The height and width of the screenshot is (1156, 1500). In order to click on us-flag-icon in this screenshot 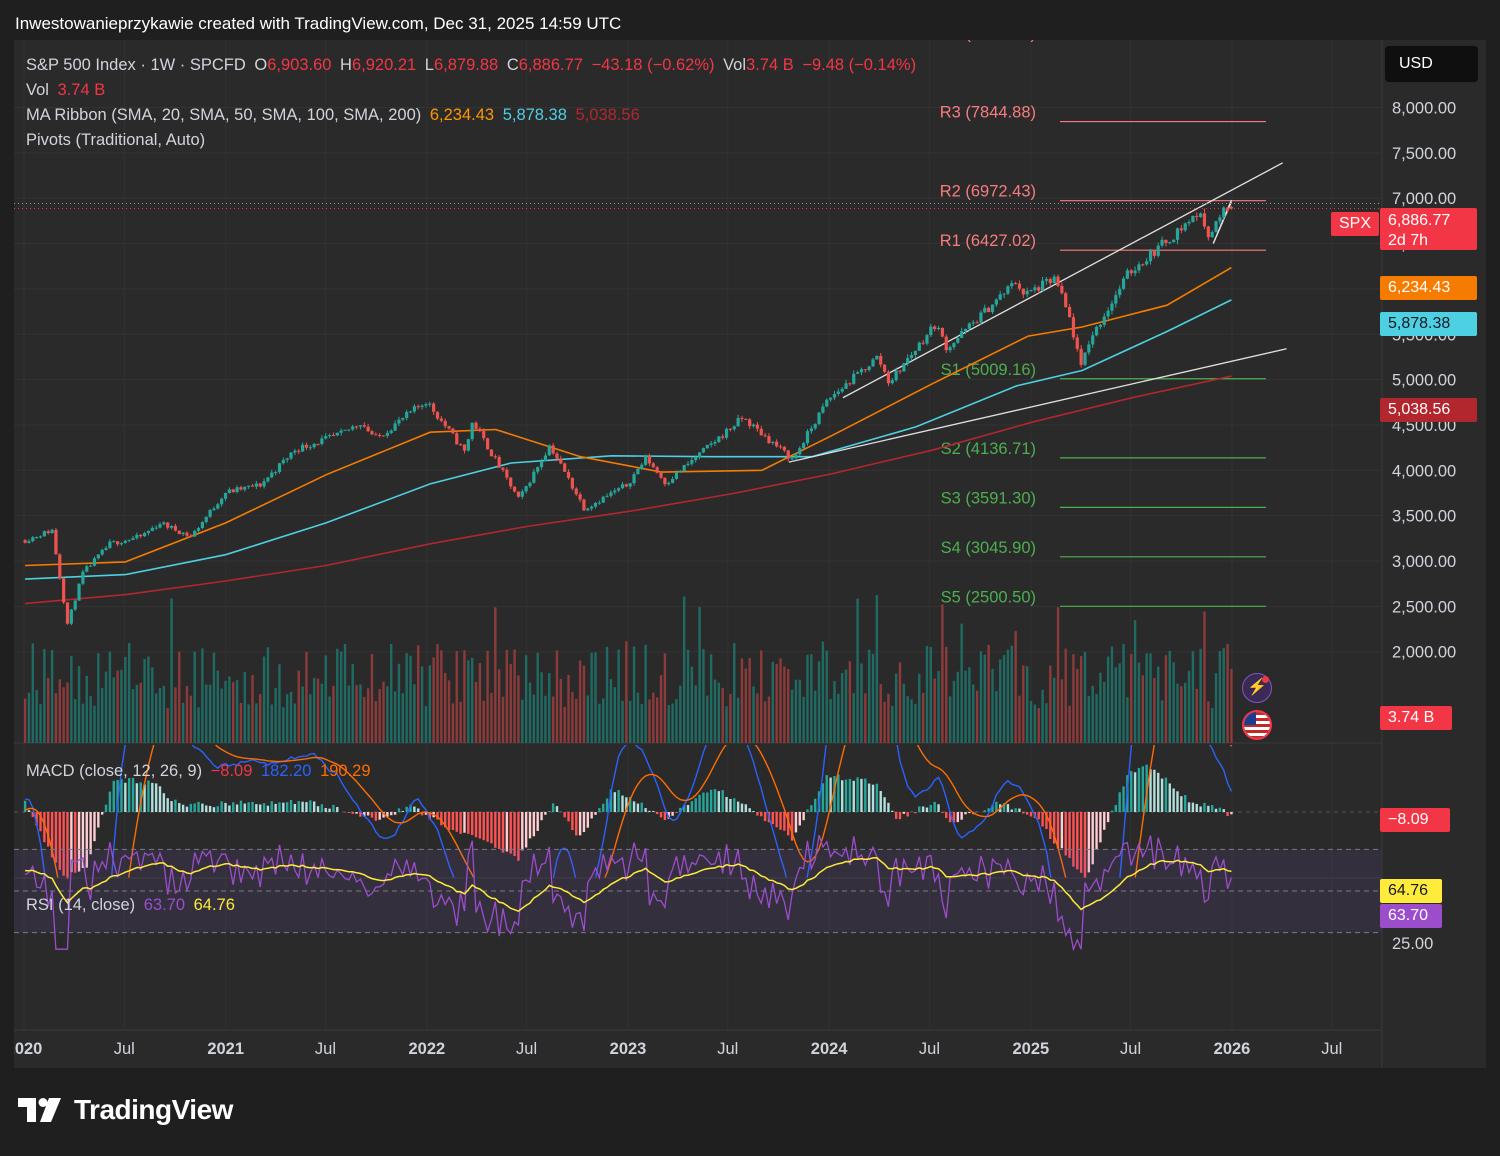, I will do `click(1257, 725)`.